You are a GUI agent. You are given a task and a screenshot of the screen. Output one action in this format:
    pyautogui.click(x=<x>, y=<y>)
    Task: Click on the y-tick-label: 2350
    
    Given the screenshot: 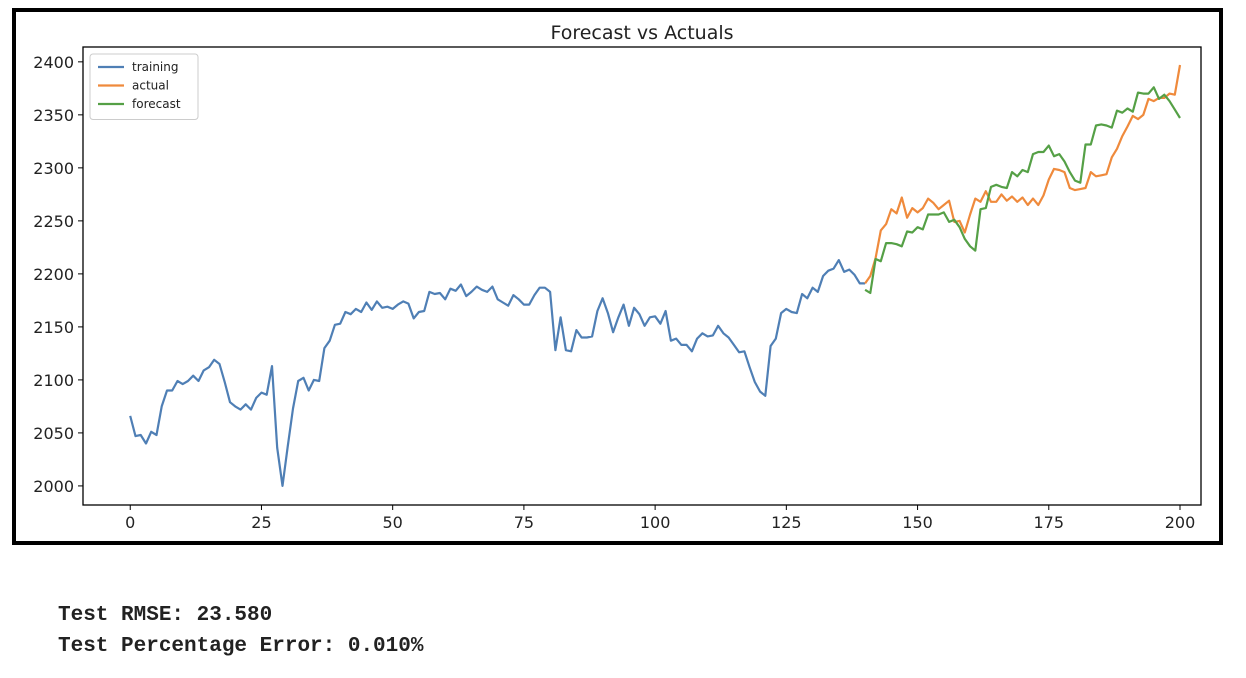 What is the action you would take?
    pyautogui.click(x=53, y=115)
    